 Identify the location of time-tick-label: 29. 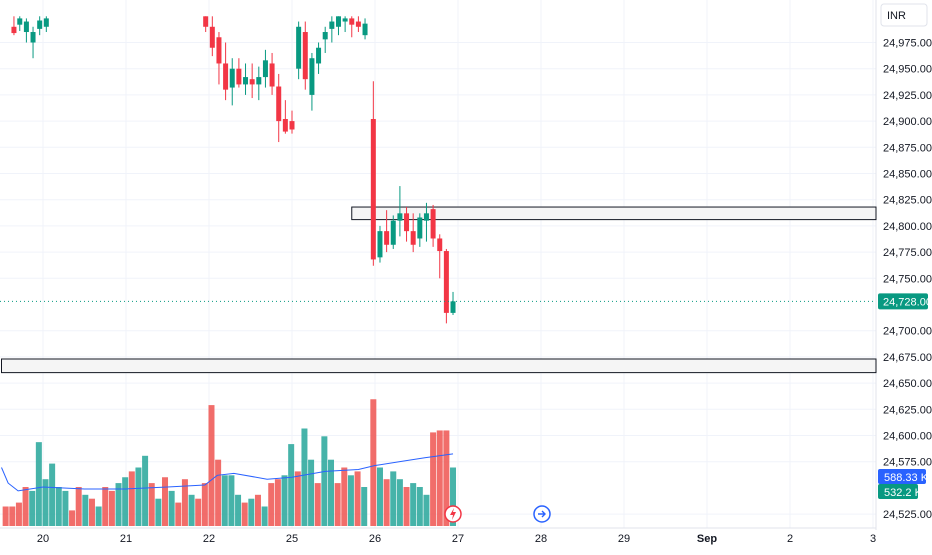
(624, 539).